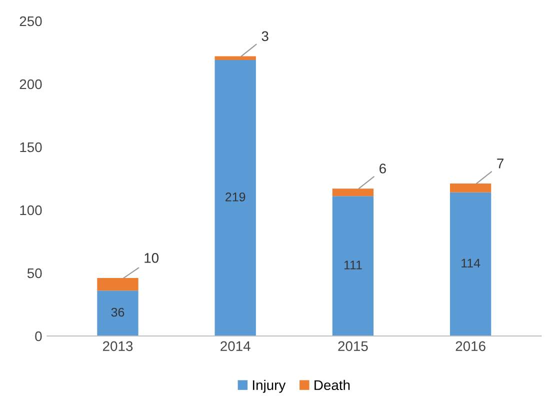  I want to click on y-tick-label: 50, so click(34, 273).